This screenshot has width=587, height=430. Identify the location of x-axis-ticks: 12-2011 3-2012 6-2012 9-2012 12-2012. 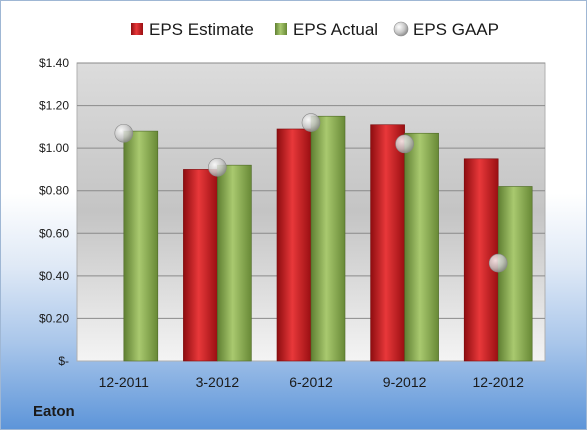
(311, 382).